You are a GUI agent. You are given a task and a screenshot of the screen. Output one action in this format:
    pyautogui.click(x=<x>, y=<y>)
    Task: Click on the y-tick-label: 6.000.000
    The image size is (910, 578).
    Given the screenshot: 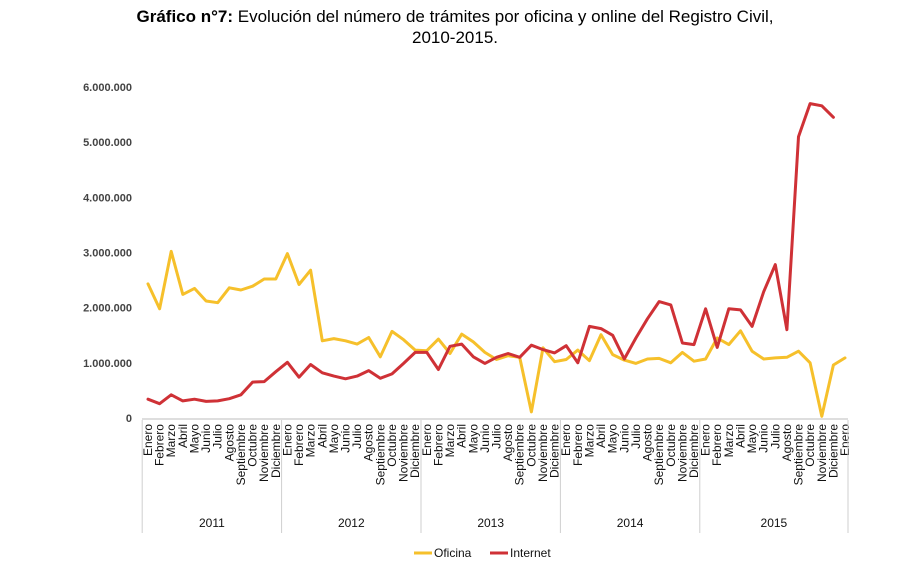 What is the action you would take?
    pyautogui.click(x=107, y=88)
    